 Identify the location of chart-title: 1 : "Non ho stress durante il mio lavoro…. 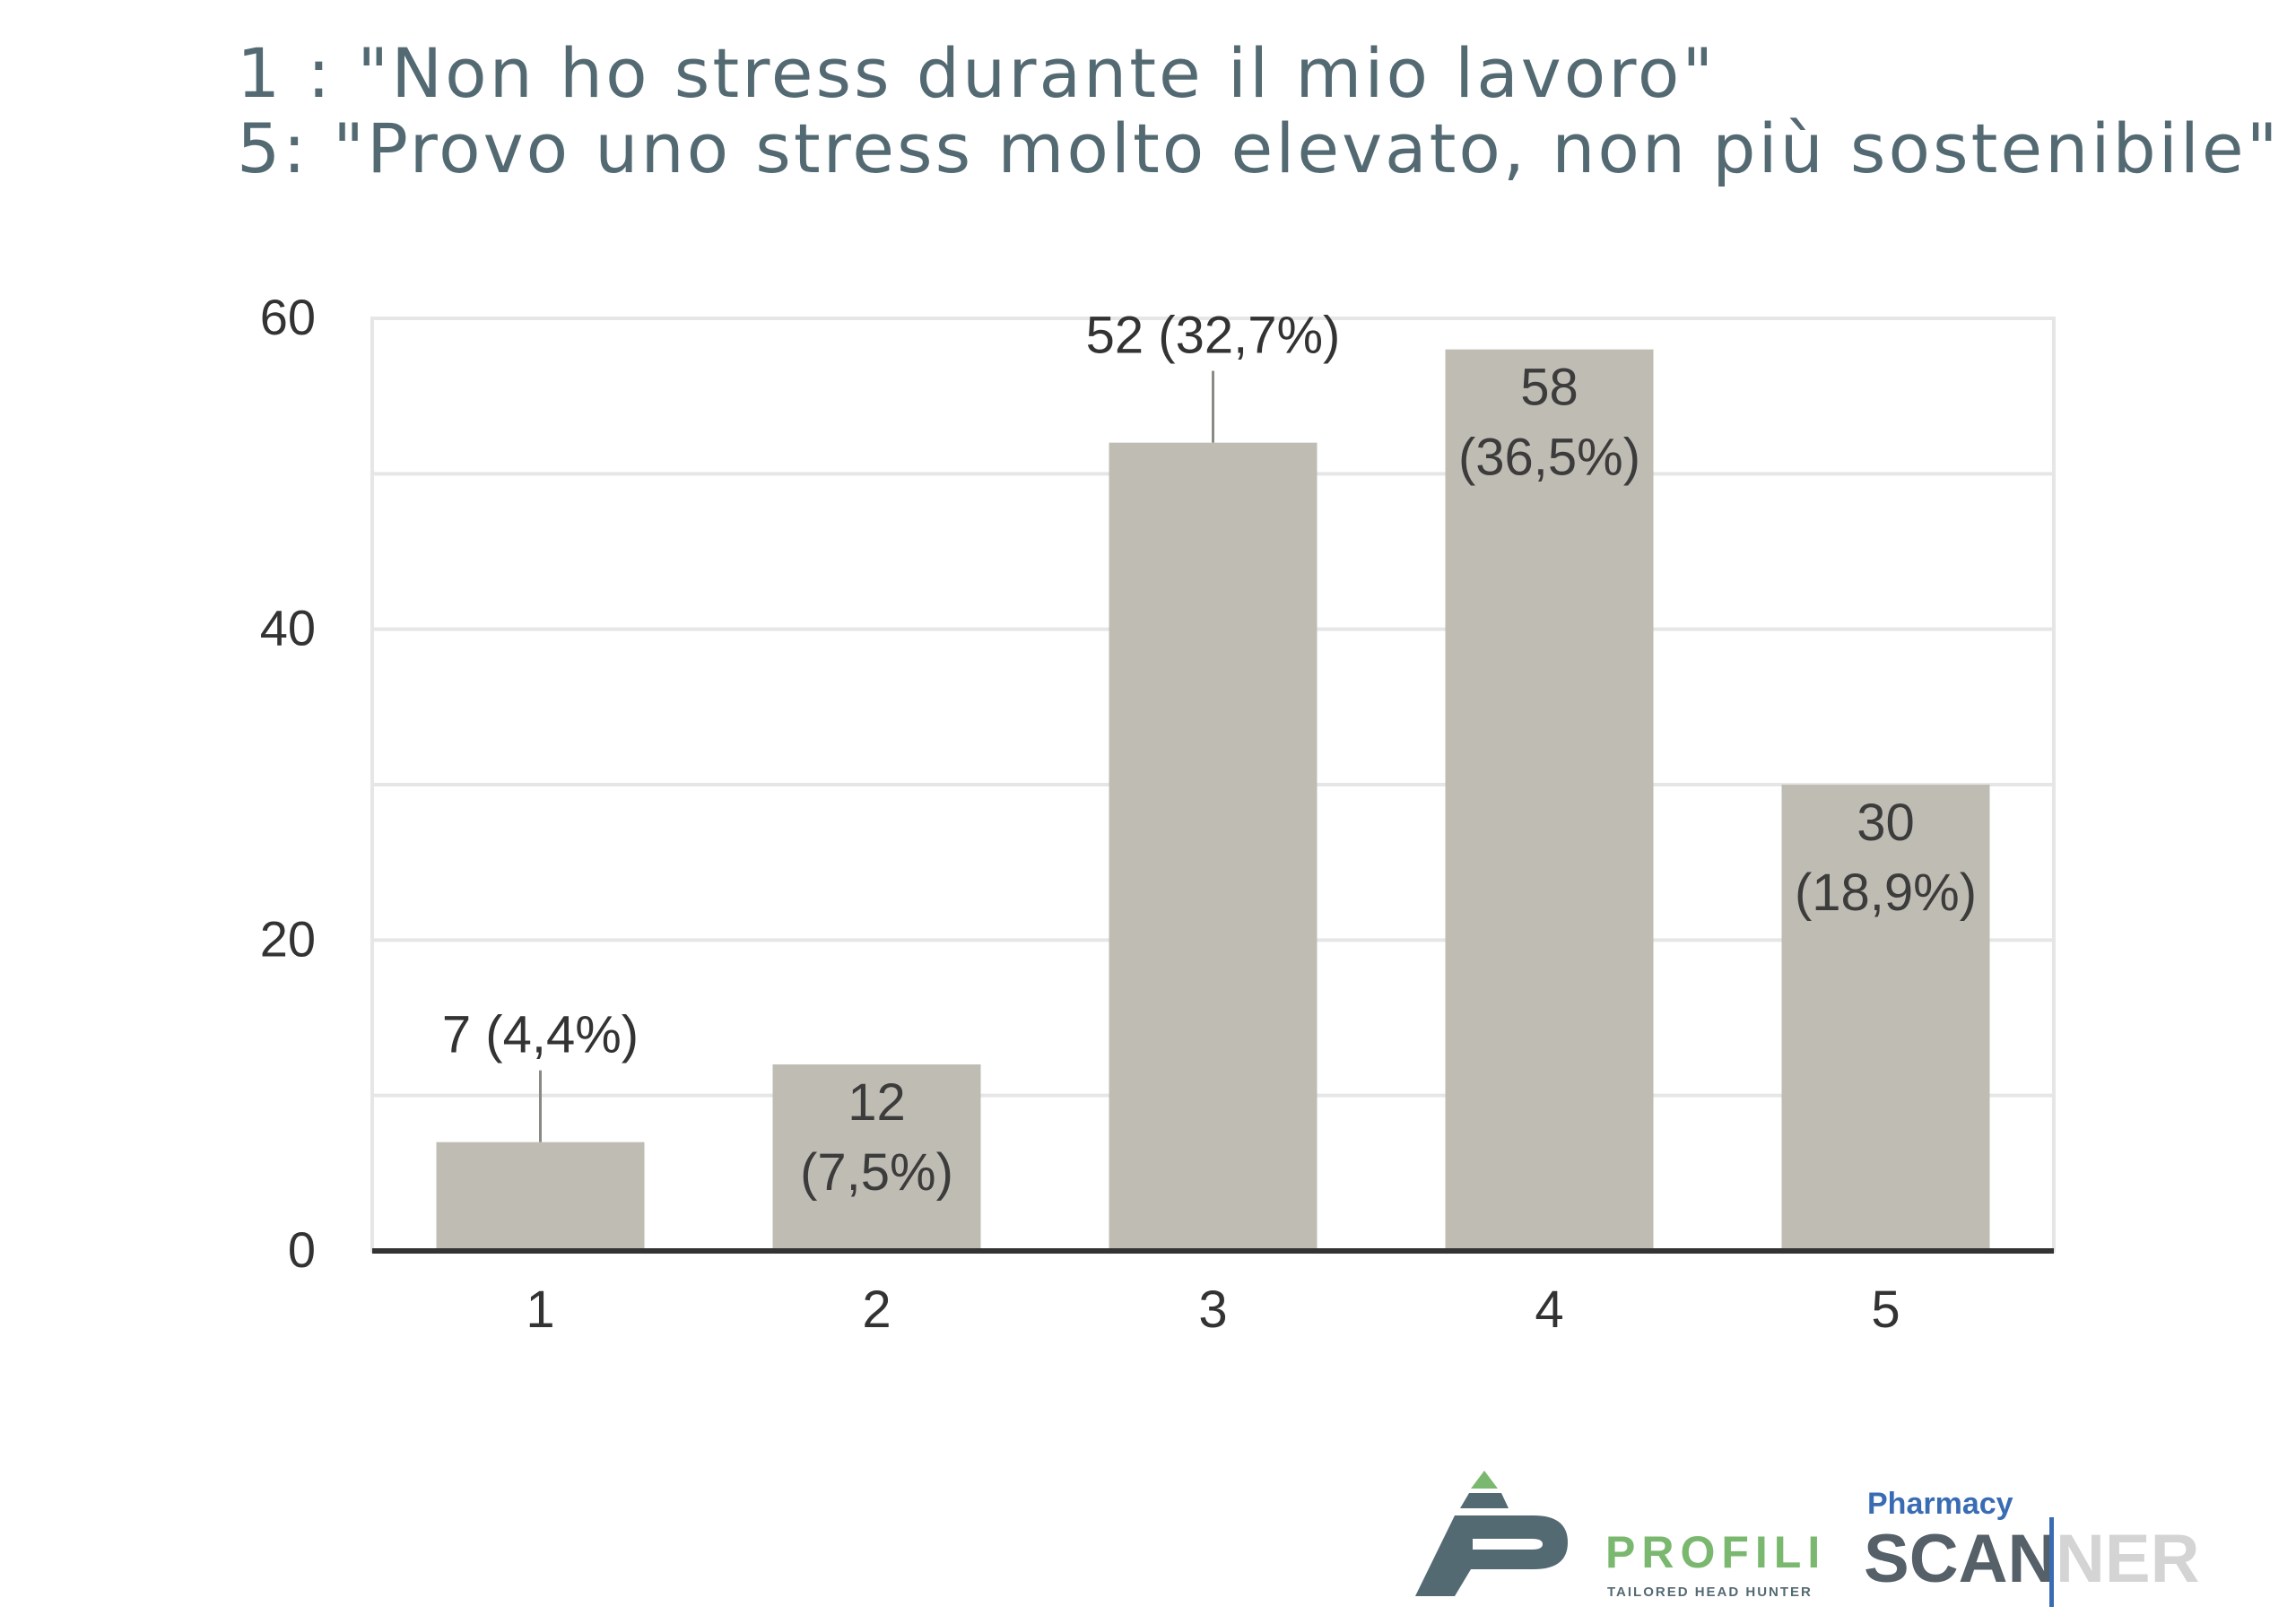
(1259, 111).